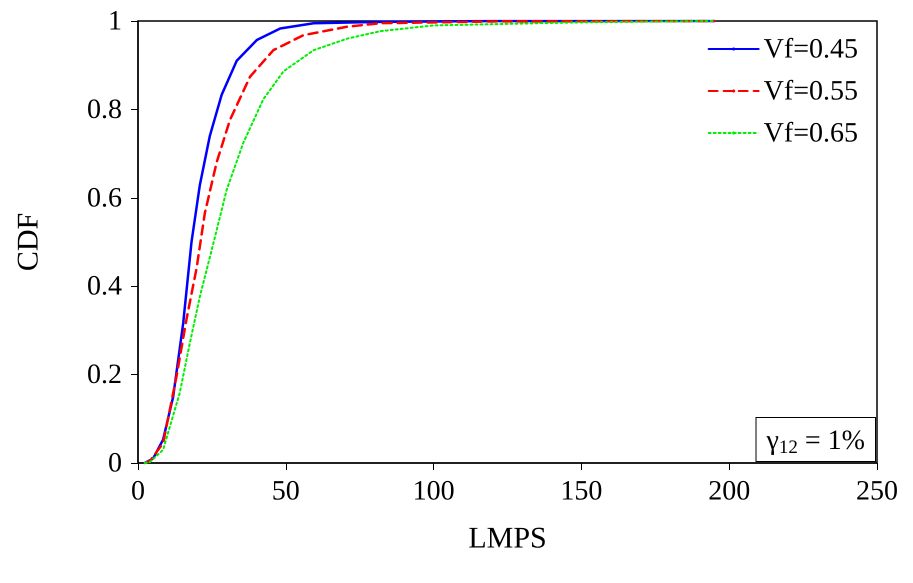 Image resolution: width=913 pixels, height=583 pixels. Describe the element at coordinates (115, 21) in the screenshot. I see `y-tick-label: 1` at that location.